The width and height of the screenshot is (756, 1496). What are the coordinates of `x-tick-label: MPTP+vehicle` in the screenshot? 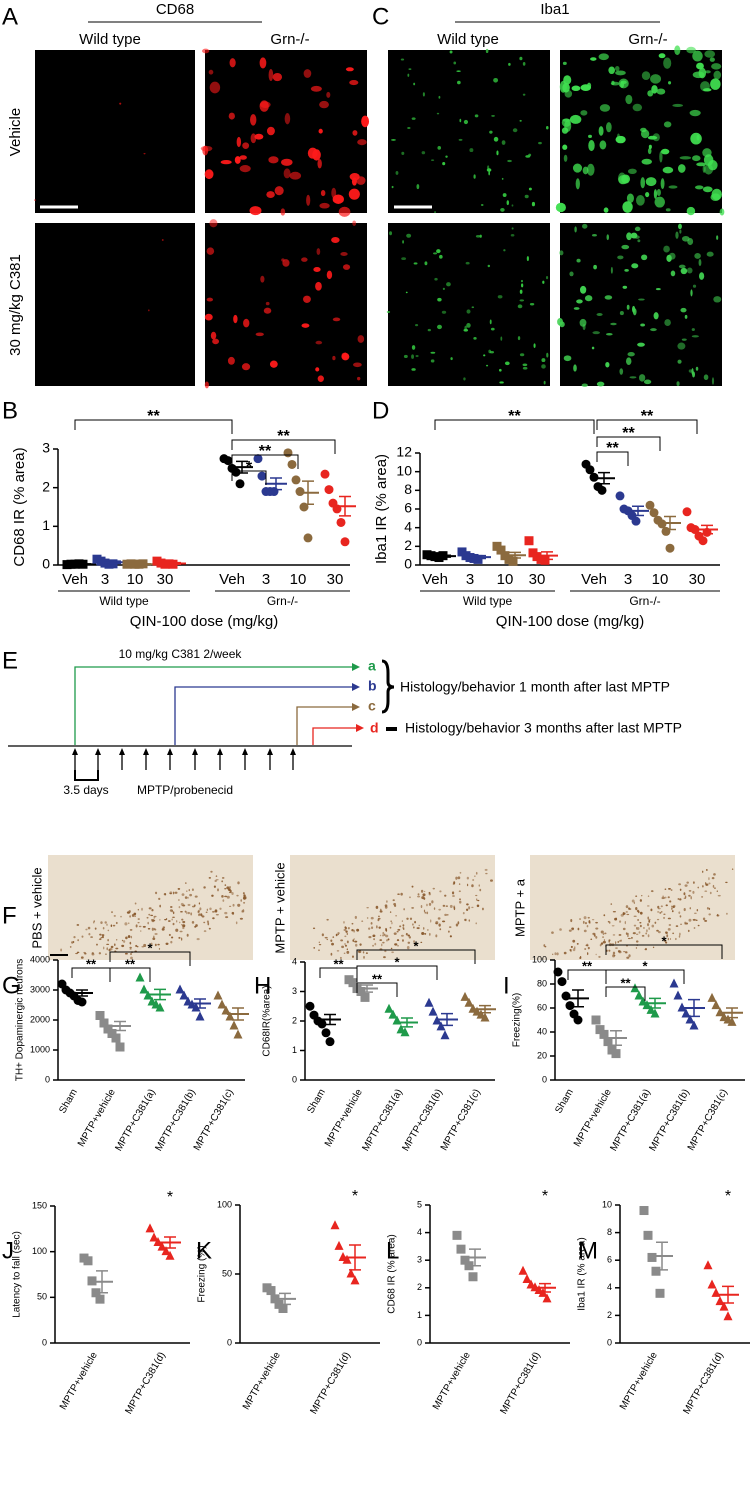 It's located at (262, 1381).